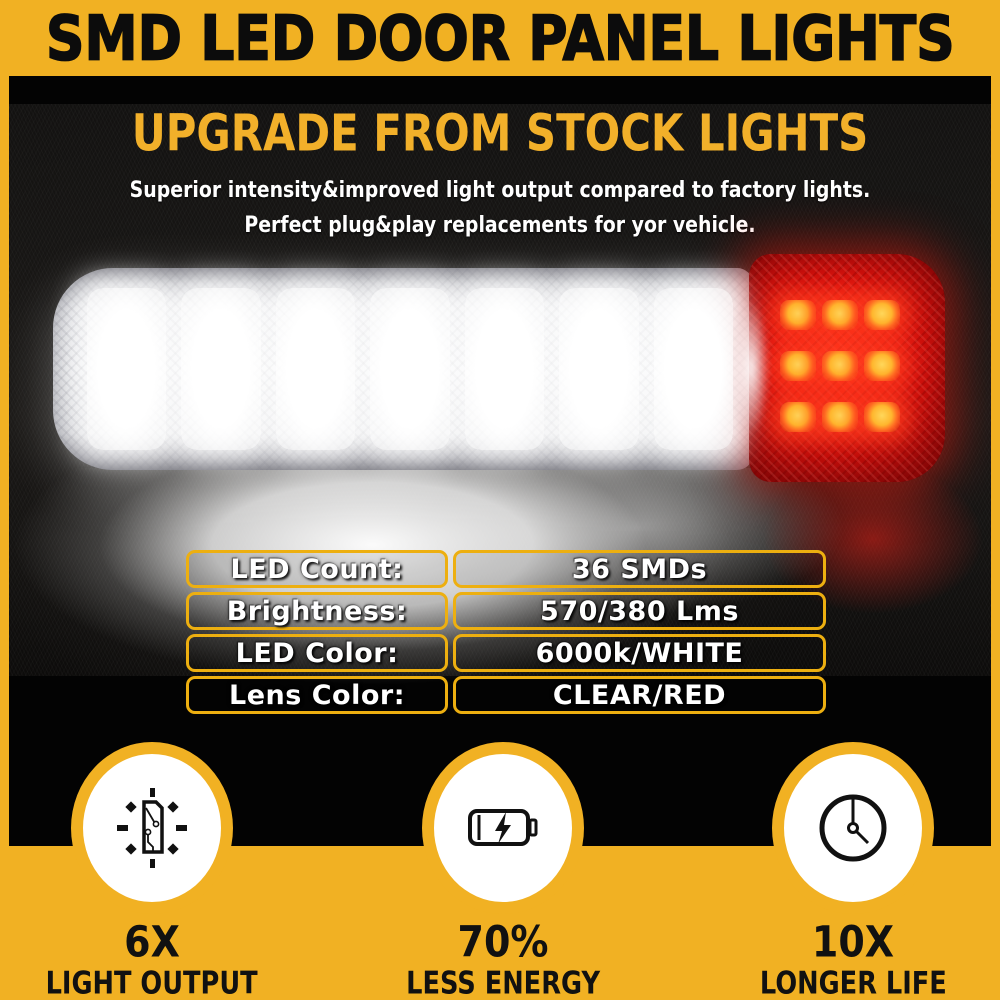  I want to click on page-title: SMD LED DOOR PANEL LIGHTS, so click(500, 37).